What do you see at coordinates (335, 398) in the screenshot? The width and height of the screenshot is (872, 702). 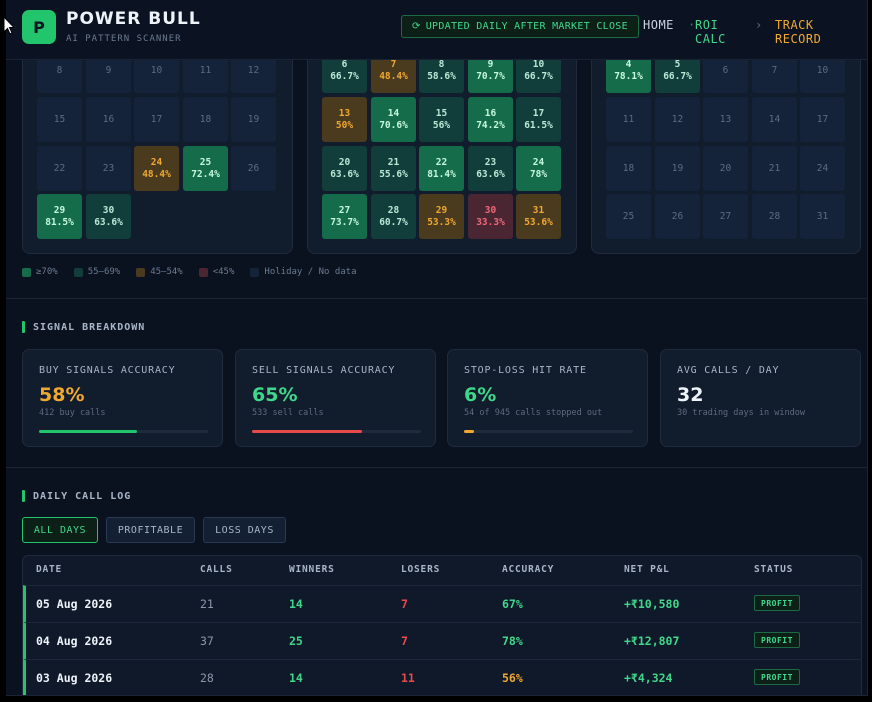 I see `stat-card: SELL SIGNALS ACCURACY 65% 533 sell calls` at bounding box center [335, 398].